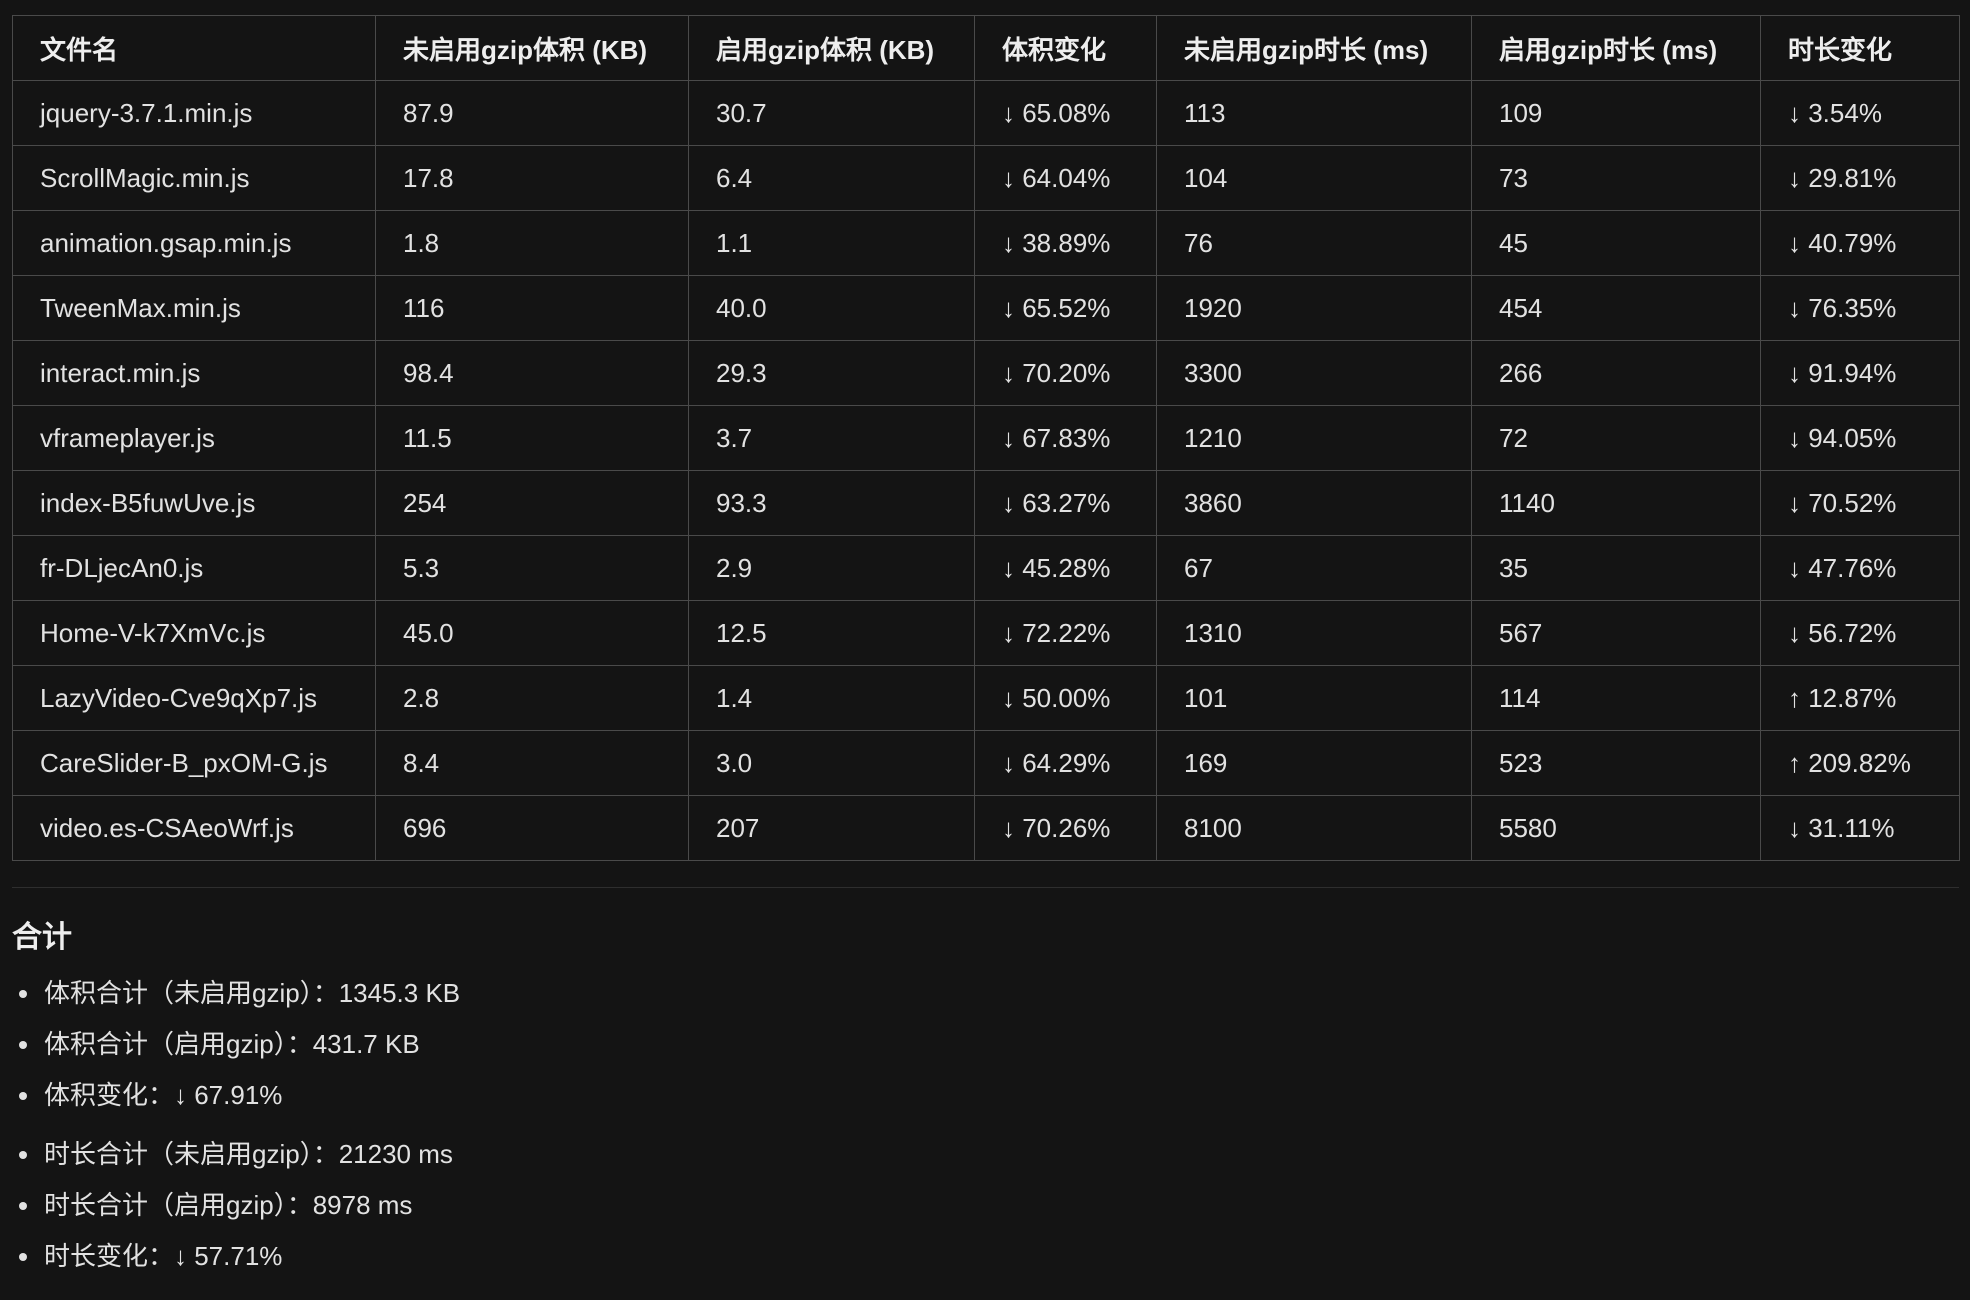  What do you see at coordinates (194, 568) in the screenshot?
I see `cell-filename: fr-DLjecAn0.js` at bounding box center [194, 568].